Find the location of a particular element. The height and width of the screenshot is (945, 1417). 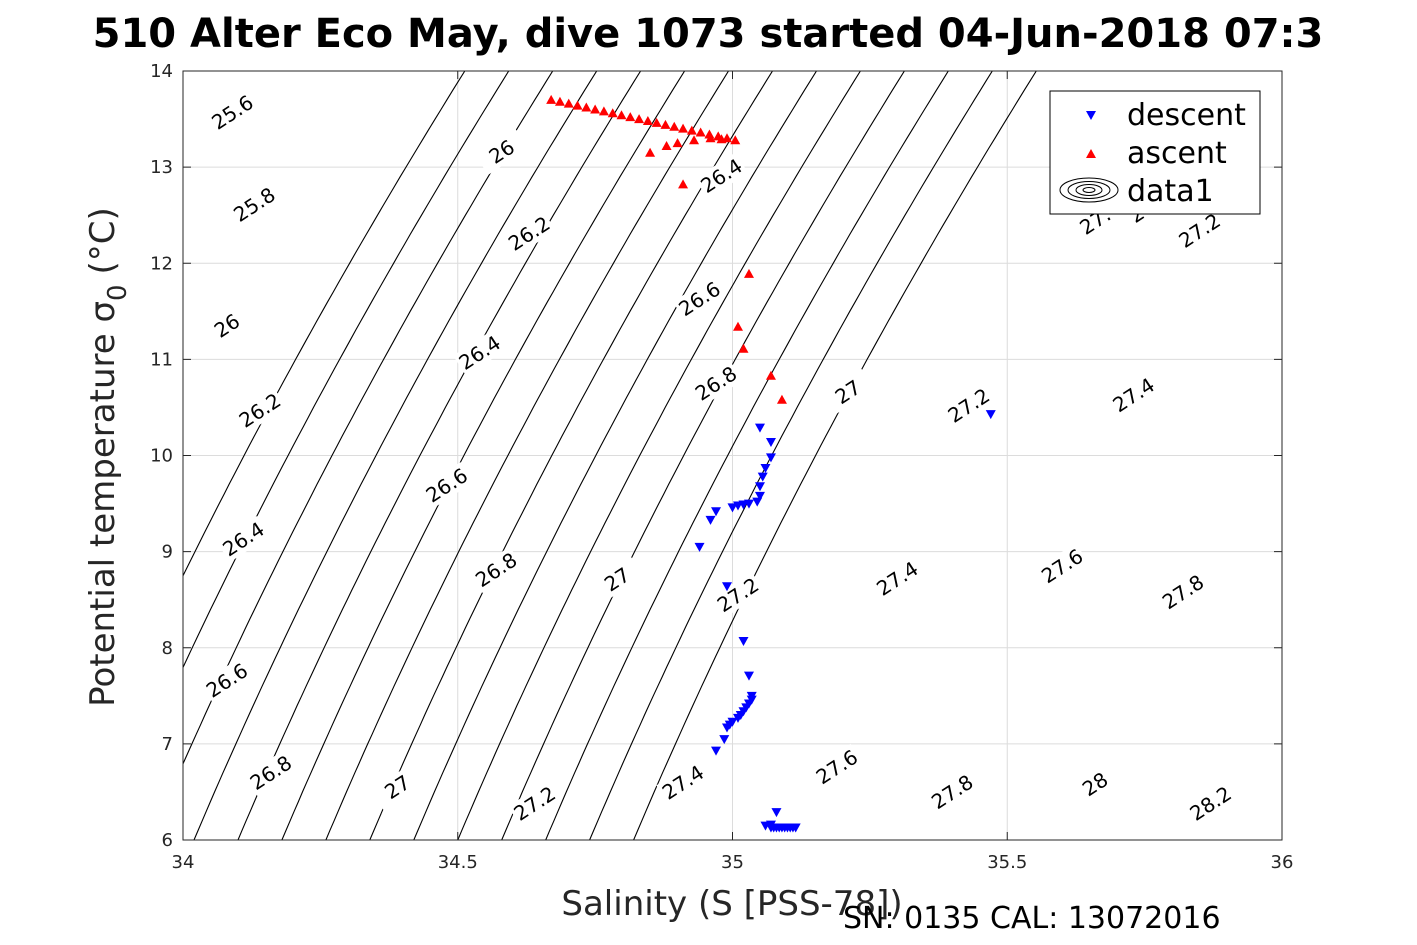

legend-data1-label: data1 is located at coordinates (1170, 191).